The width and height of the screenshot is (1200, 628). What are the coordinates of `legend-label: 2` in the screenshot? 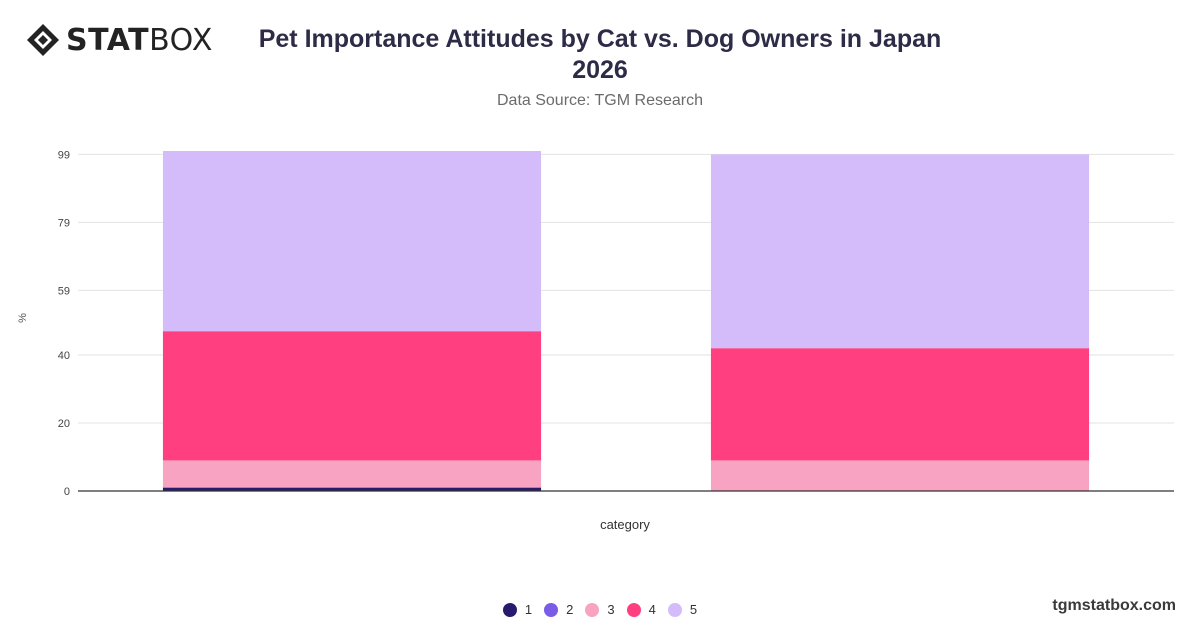 It's located at (570, 609).